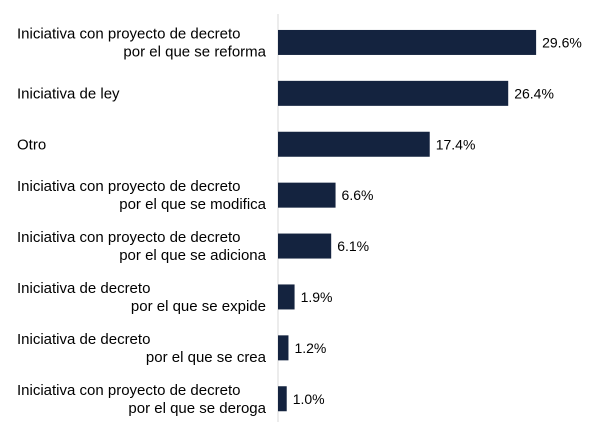 The width and height of the screenshot is (600, 440). What do you see at coordinates (197, 408) in the screenshot?
I see `category-label-7-line-1: por el que se deroga` at bounding box center [197, 408].